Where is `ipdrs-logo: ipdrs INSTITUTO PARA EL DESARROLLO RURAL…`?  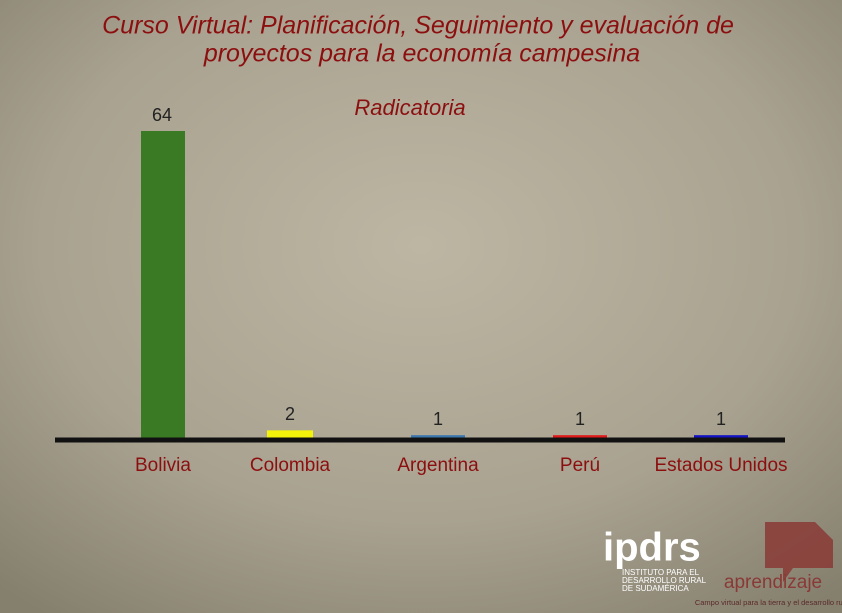
ipdrs-logo: ipdrs INSTITUTO PARA EL DESARROLLO RURAL… is located at coordinates (655, 560).